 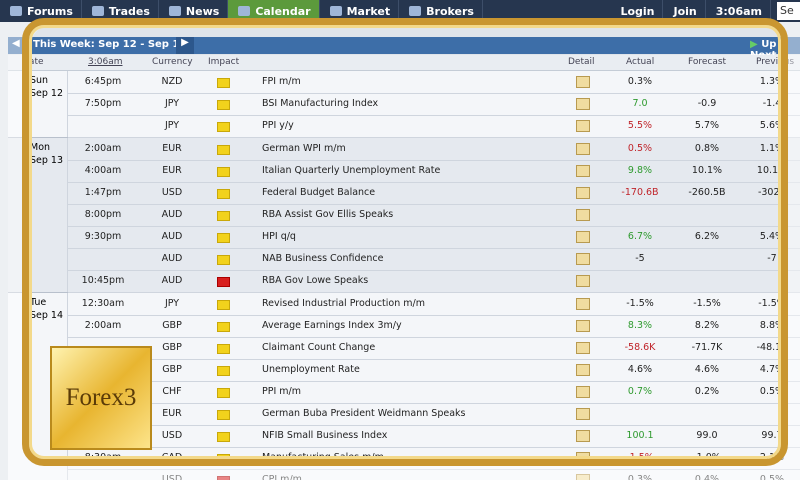 I want to click on nav-item: Join, so click(x=684, y=11).